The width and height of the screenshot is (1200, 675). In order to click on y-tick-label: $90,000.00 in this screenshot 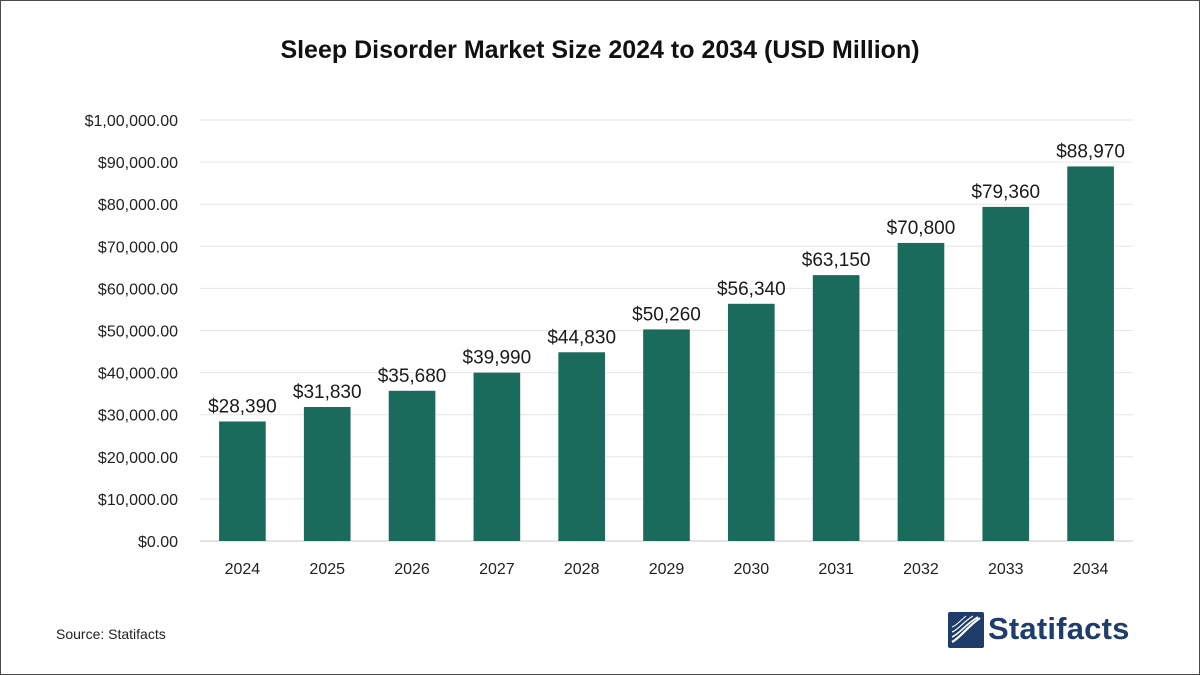, I will do `click(138, 163)`.